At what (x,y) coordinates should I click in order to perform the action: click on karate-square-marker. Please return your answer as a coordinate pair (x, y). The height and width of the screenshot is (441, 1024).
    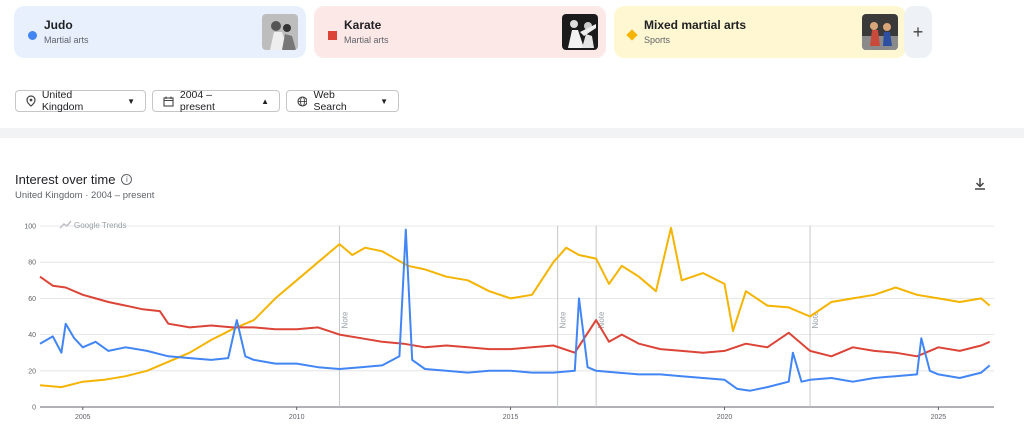
    Looking at the image, I should click on (332, 35).